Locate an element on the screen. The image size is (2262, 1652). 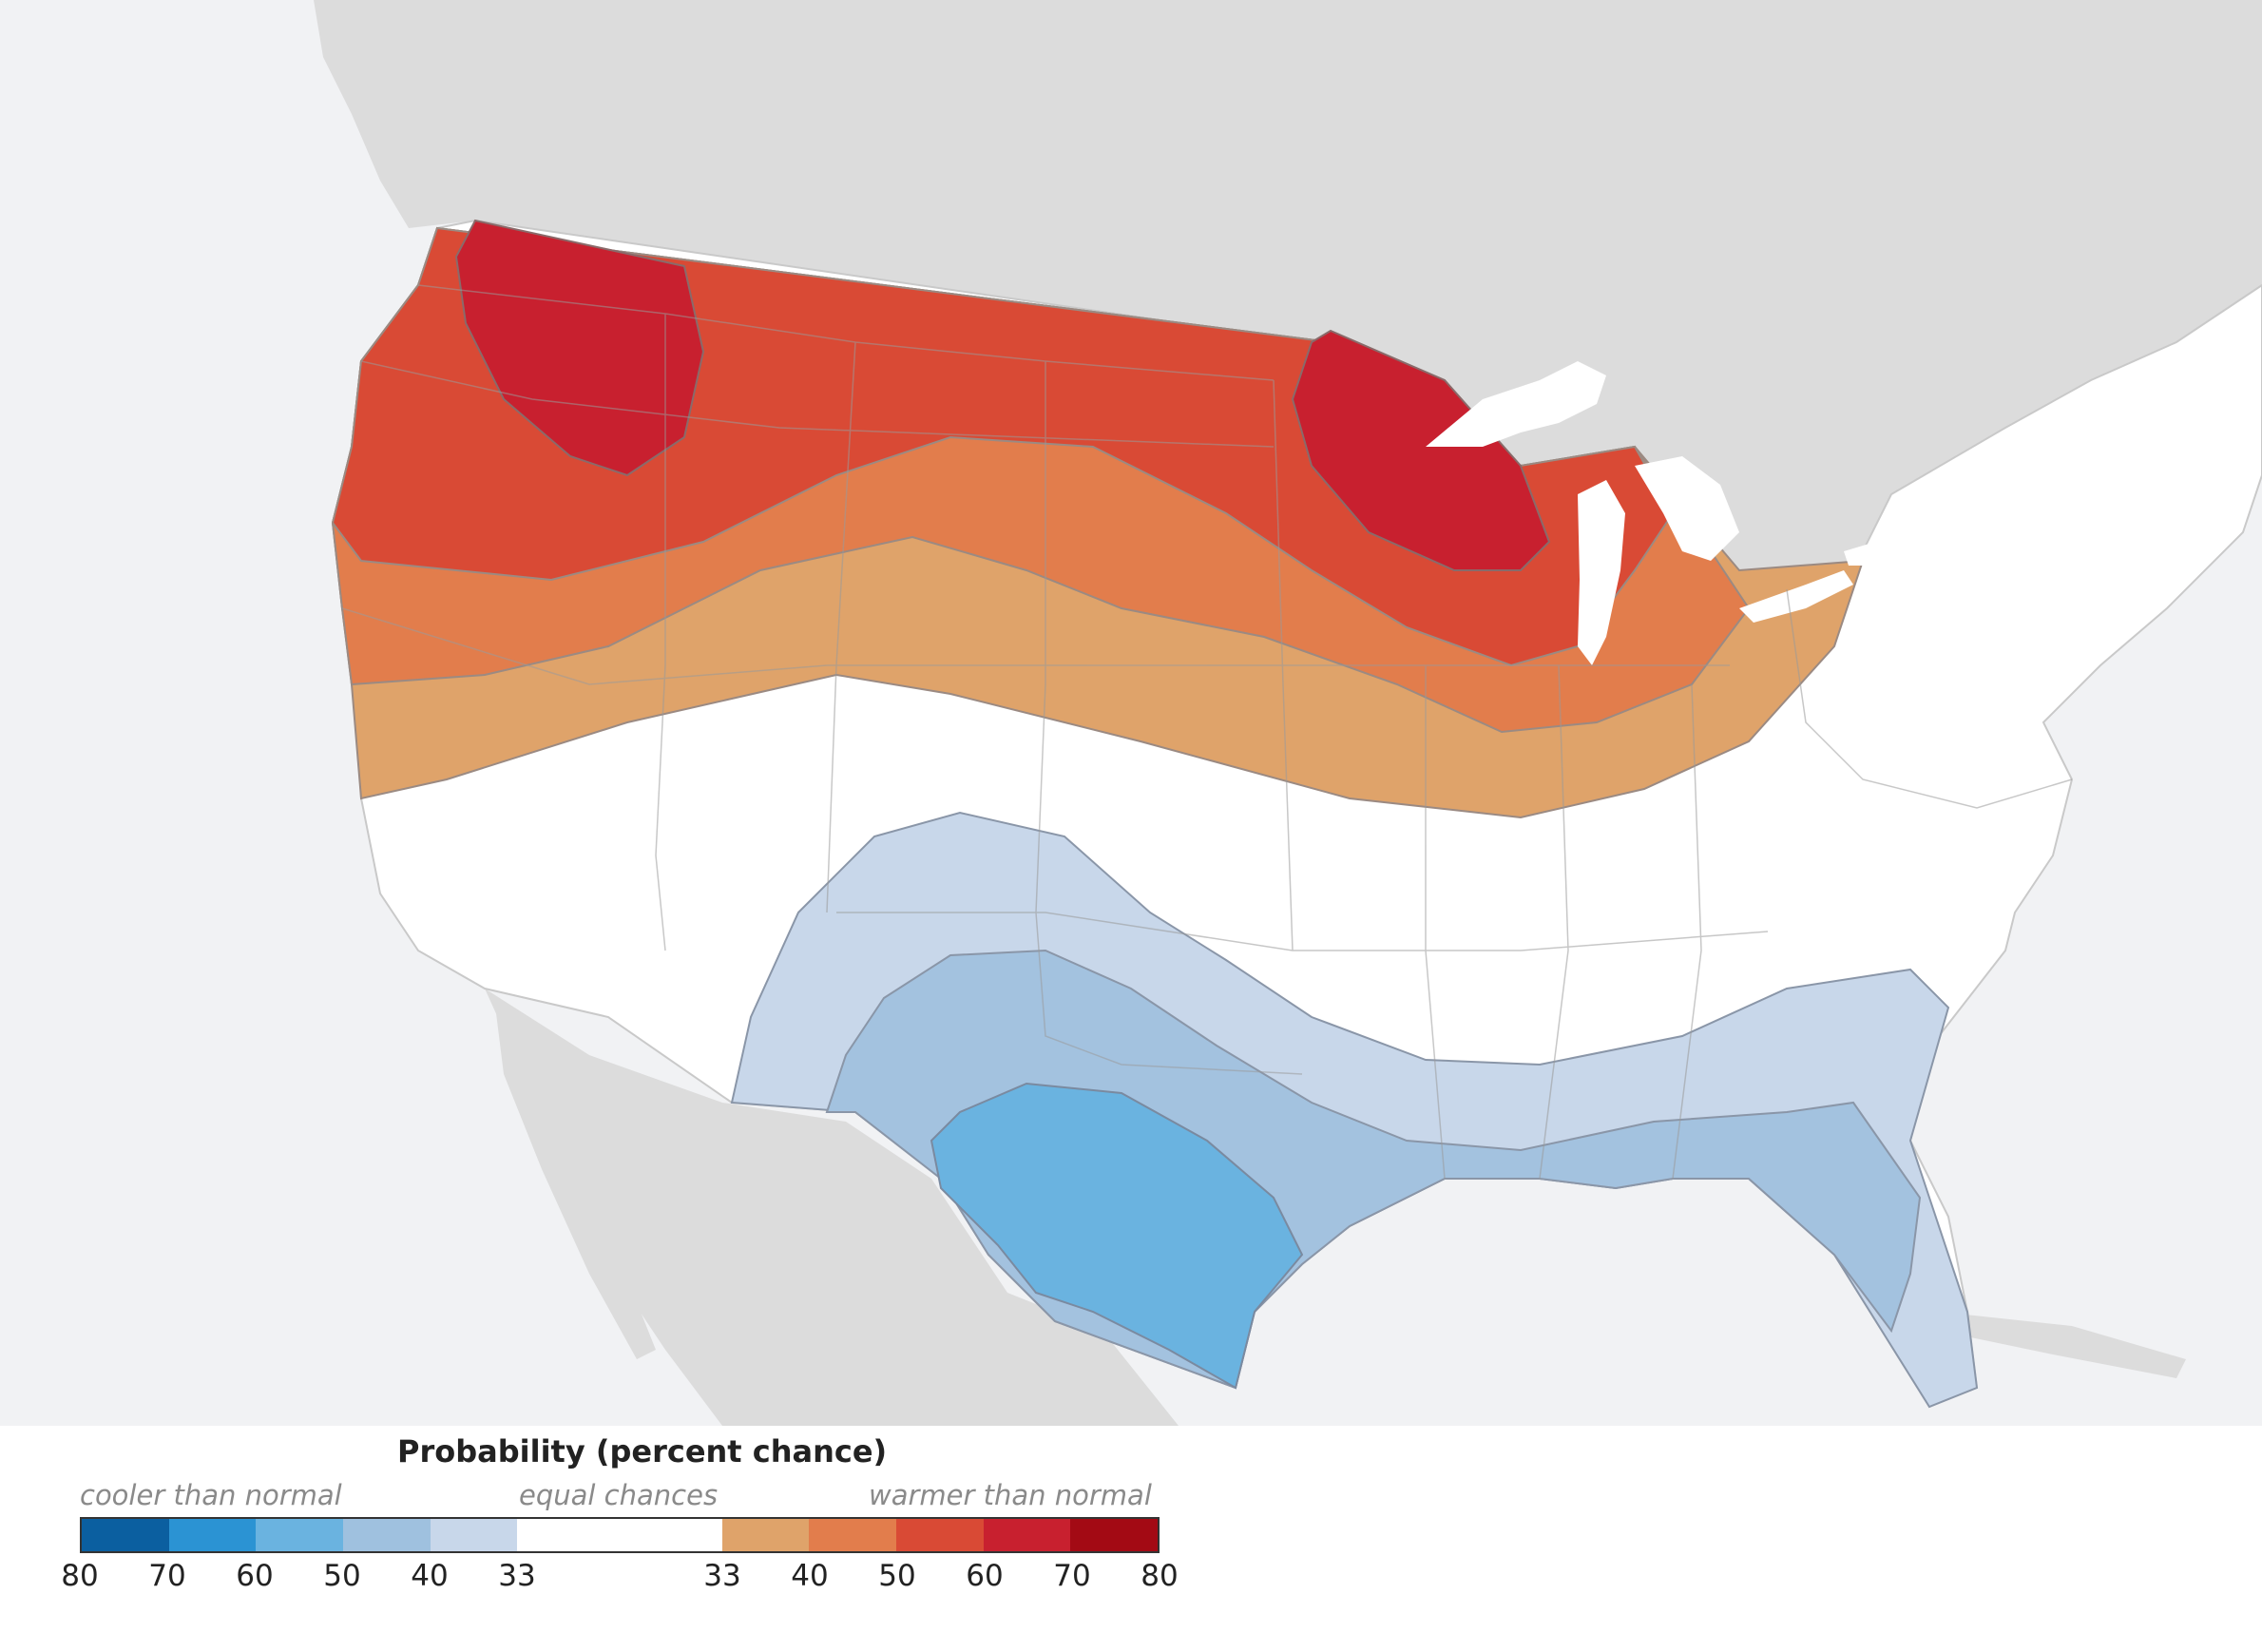
baja-peninsula is located at coordinates (575, 1178).